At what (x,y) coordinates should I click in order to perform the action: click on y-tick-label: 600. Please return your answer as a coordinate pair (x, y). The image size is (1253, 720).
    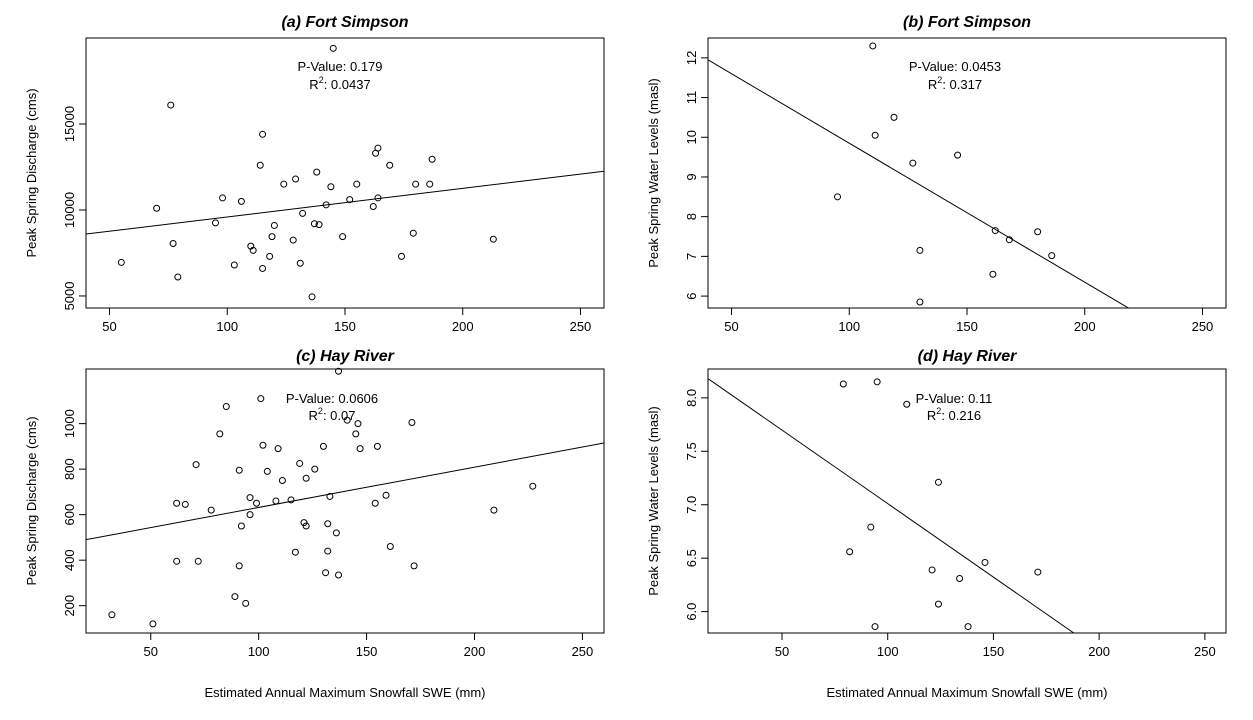
    Looking at the image, I should click on (69, 515).